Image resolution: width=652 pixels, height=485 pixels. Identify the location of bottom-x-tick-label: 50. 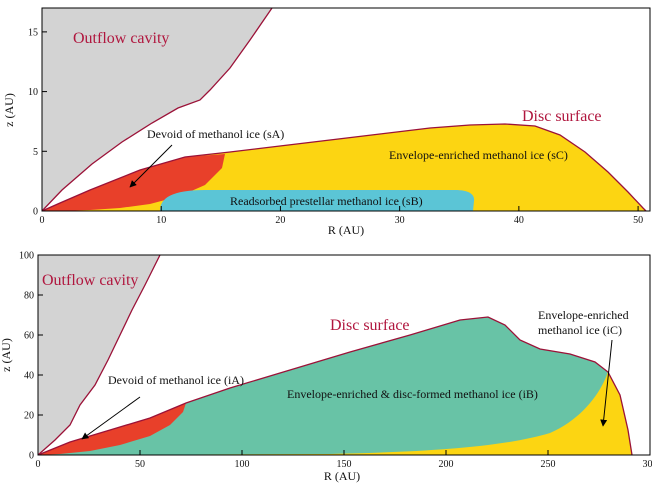
(140, 464).